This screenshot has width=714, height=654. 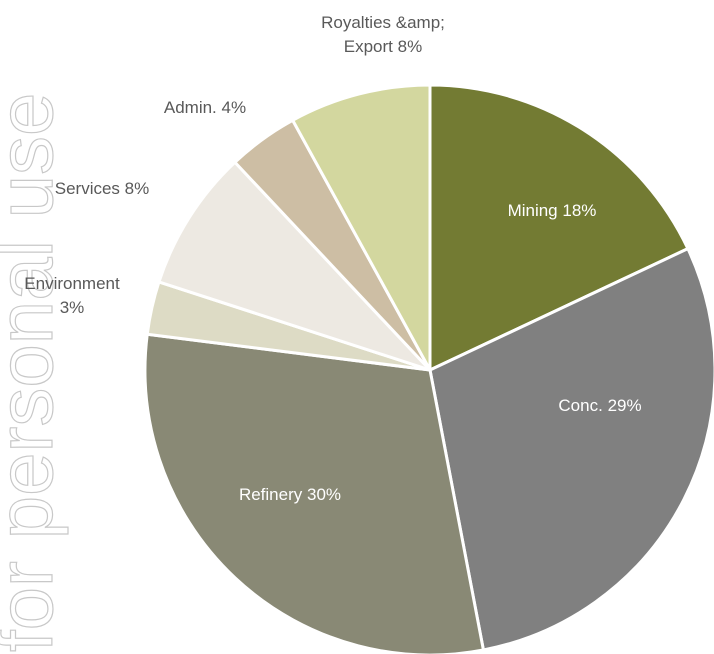 I want to click on slice-label: Admin. 4%, so click(x=205, y=108).